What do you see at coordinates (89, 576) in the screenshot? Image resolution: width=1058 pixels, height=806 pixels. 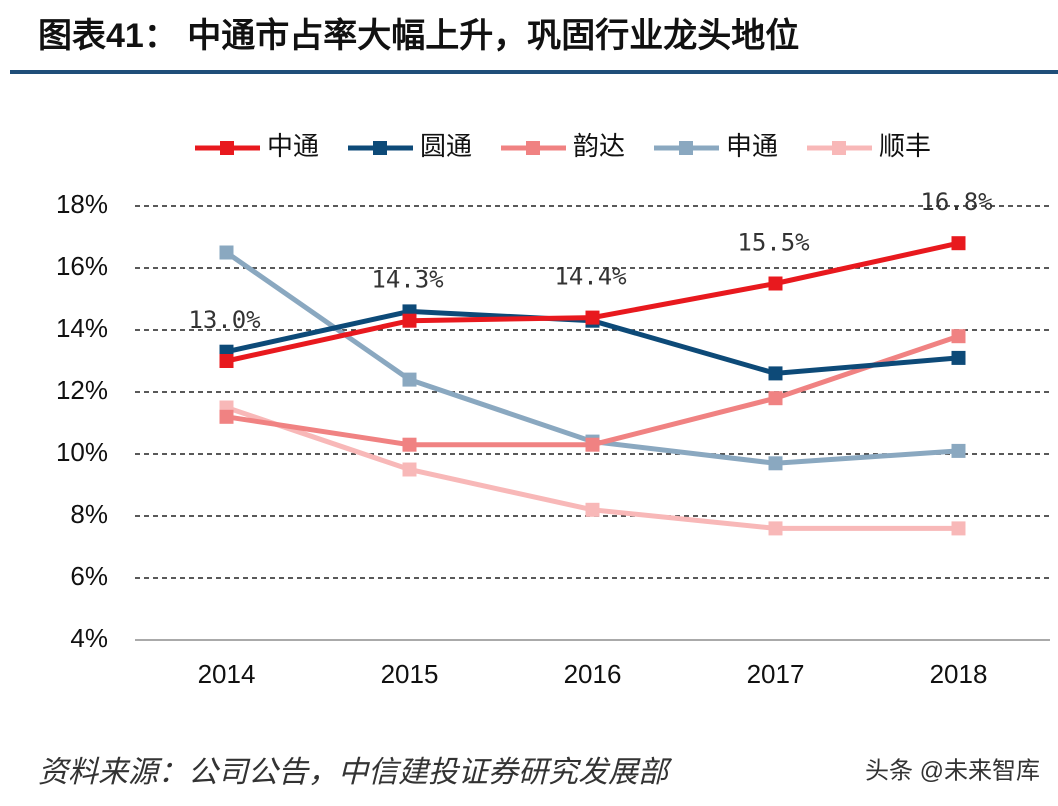 I see `y-tick-label: 6%` at bounding box center [89, 576].